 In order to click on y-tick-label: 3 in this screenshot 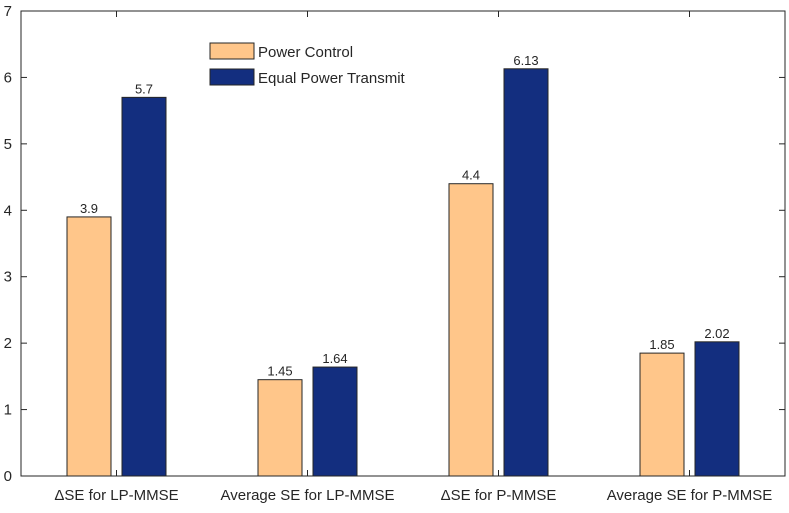, I will do `click(8, 277)`.